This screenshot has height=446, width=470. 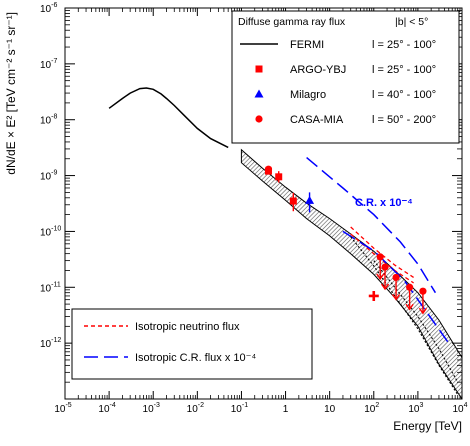 What do you see at coordinates (54, 117) in the screenshot?
I see `y-tick-label-4-exp: -8` at bounding box center [54, 117].